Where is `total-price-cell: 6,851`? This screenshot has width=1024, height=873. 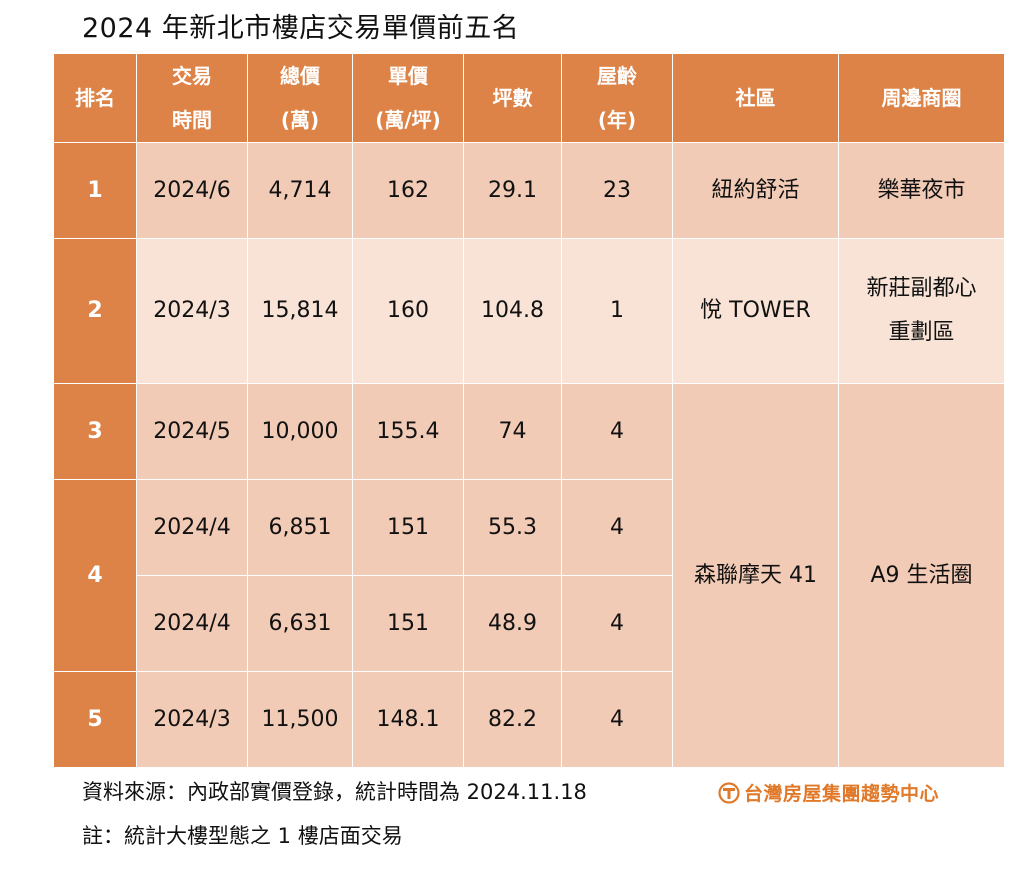
total-price-cell: 6,851 is located at coordinates (300, 527).